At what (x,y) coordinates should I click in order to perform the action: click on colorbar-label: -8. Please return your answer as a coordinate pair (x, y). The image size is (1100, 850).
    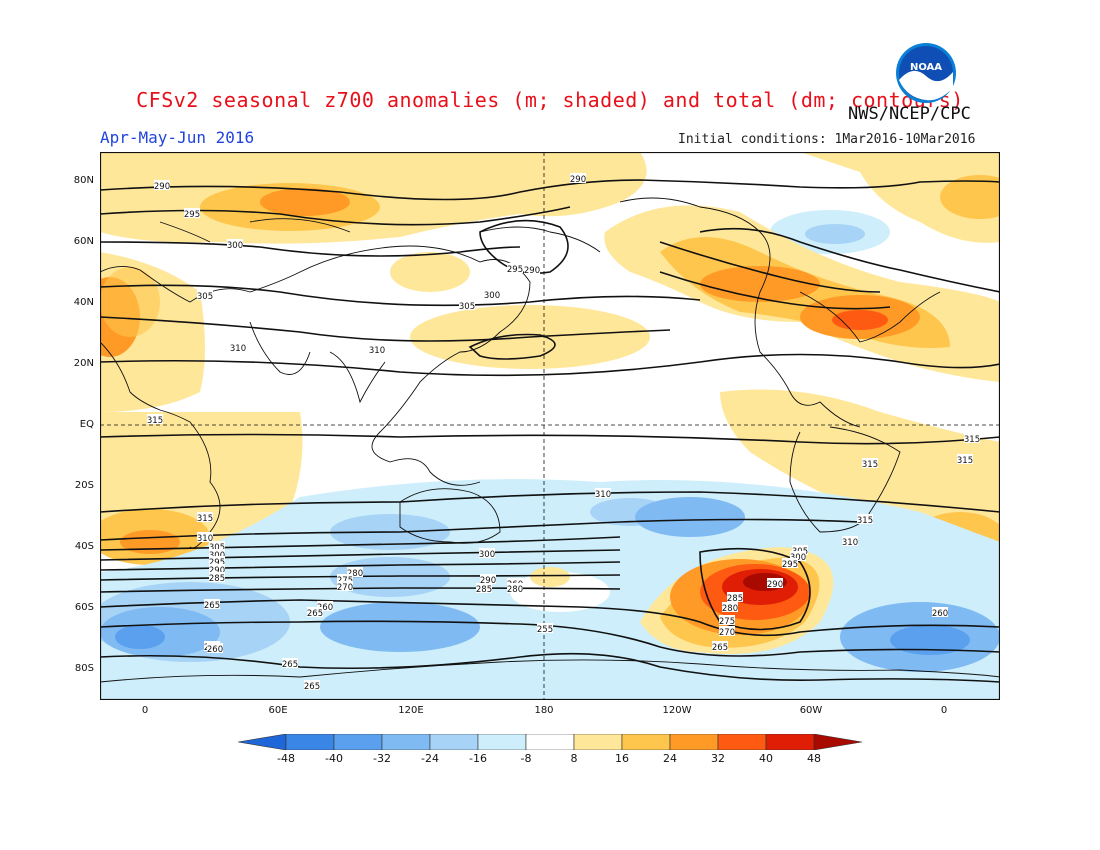
    Looking at the image, I should click on (526, 758).